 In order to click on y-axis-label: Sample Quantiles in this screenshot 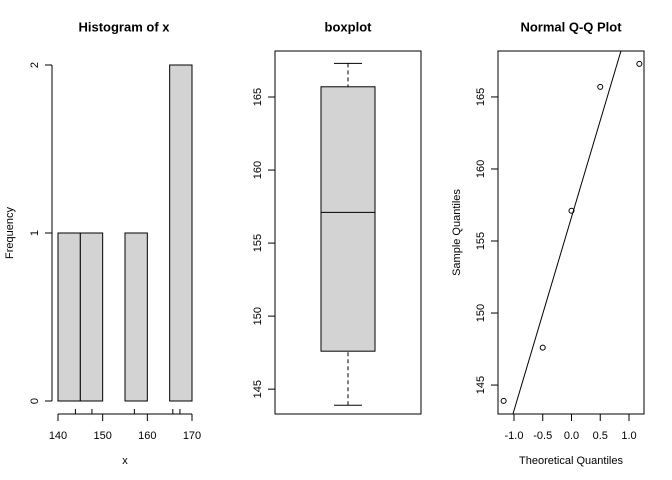, I will do `click(457, 232)`.